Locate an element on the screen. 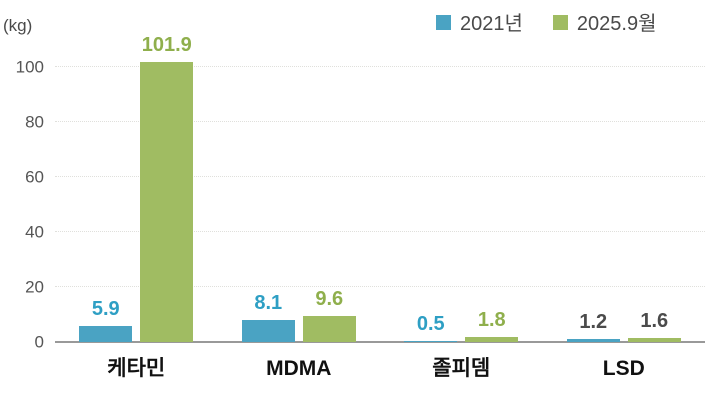  bar-group-0: 5.9 101.9 케타민 is located at coordinates (136, 207).